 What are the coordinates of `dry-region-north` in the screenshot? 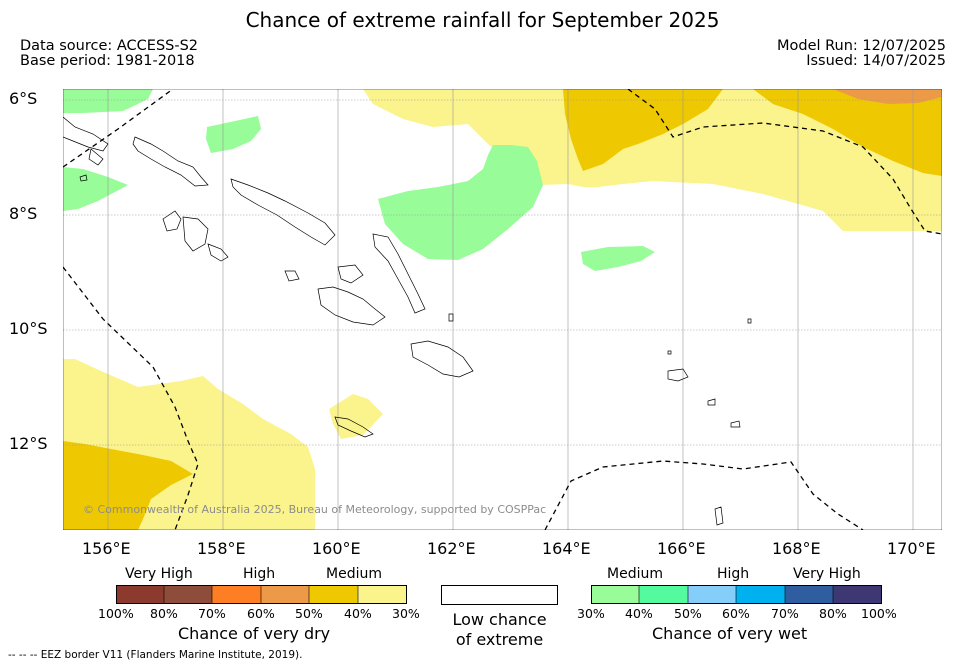 It's located at (652, 160).